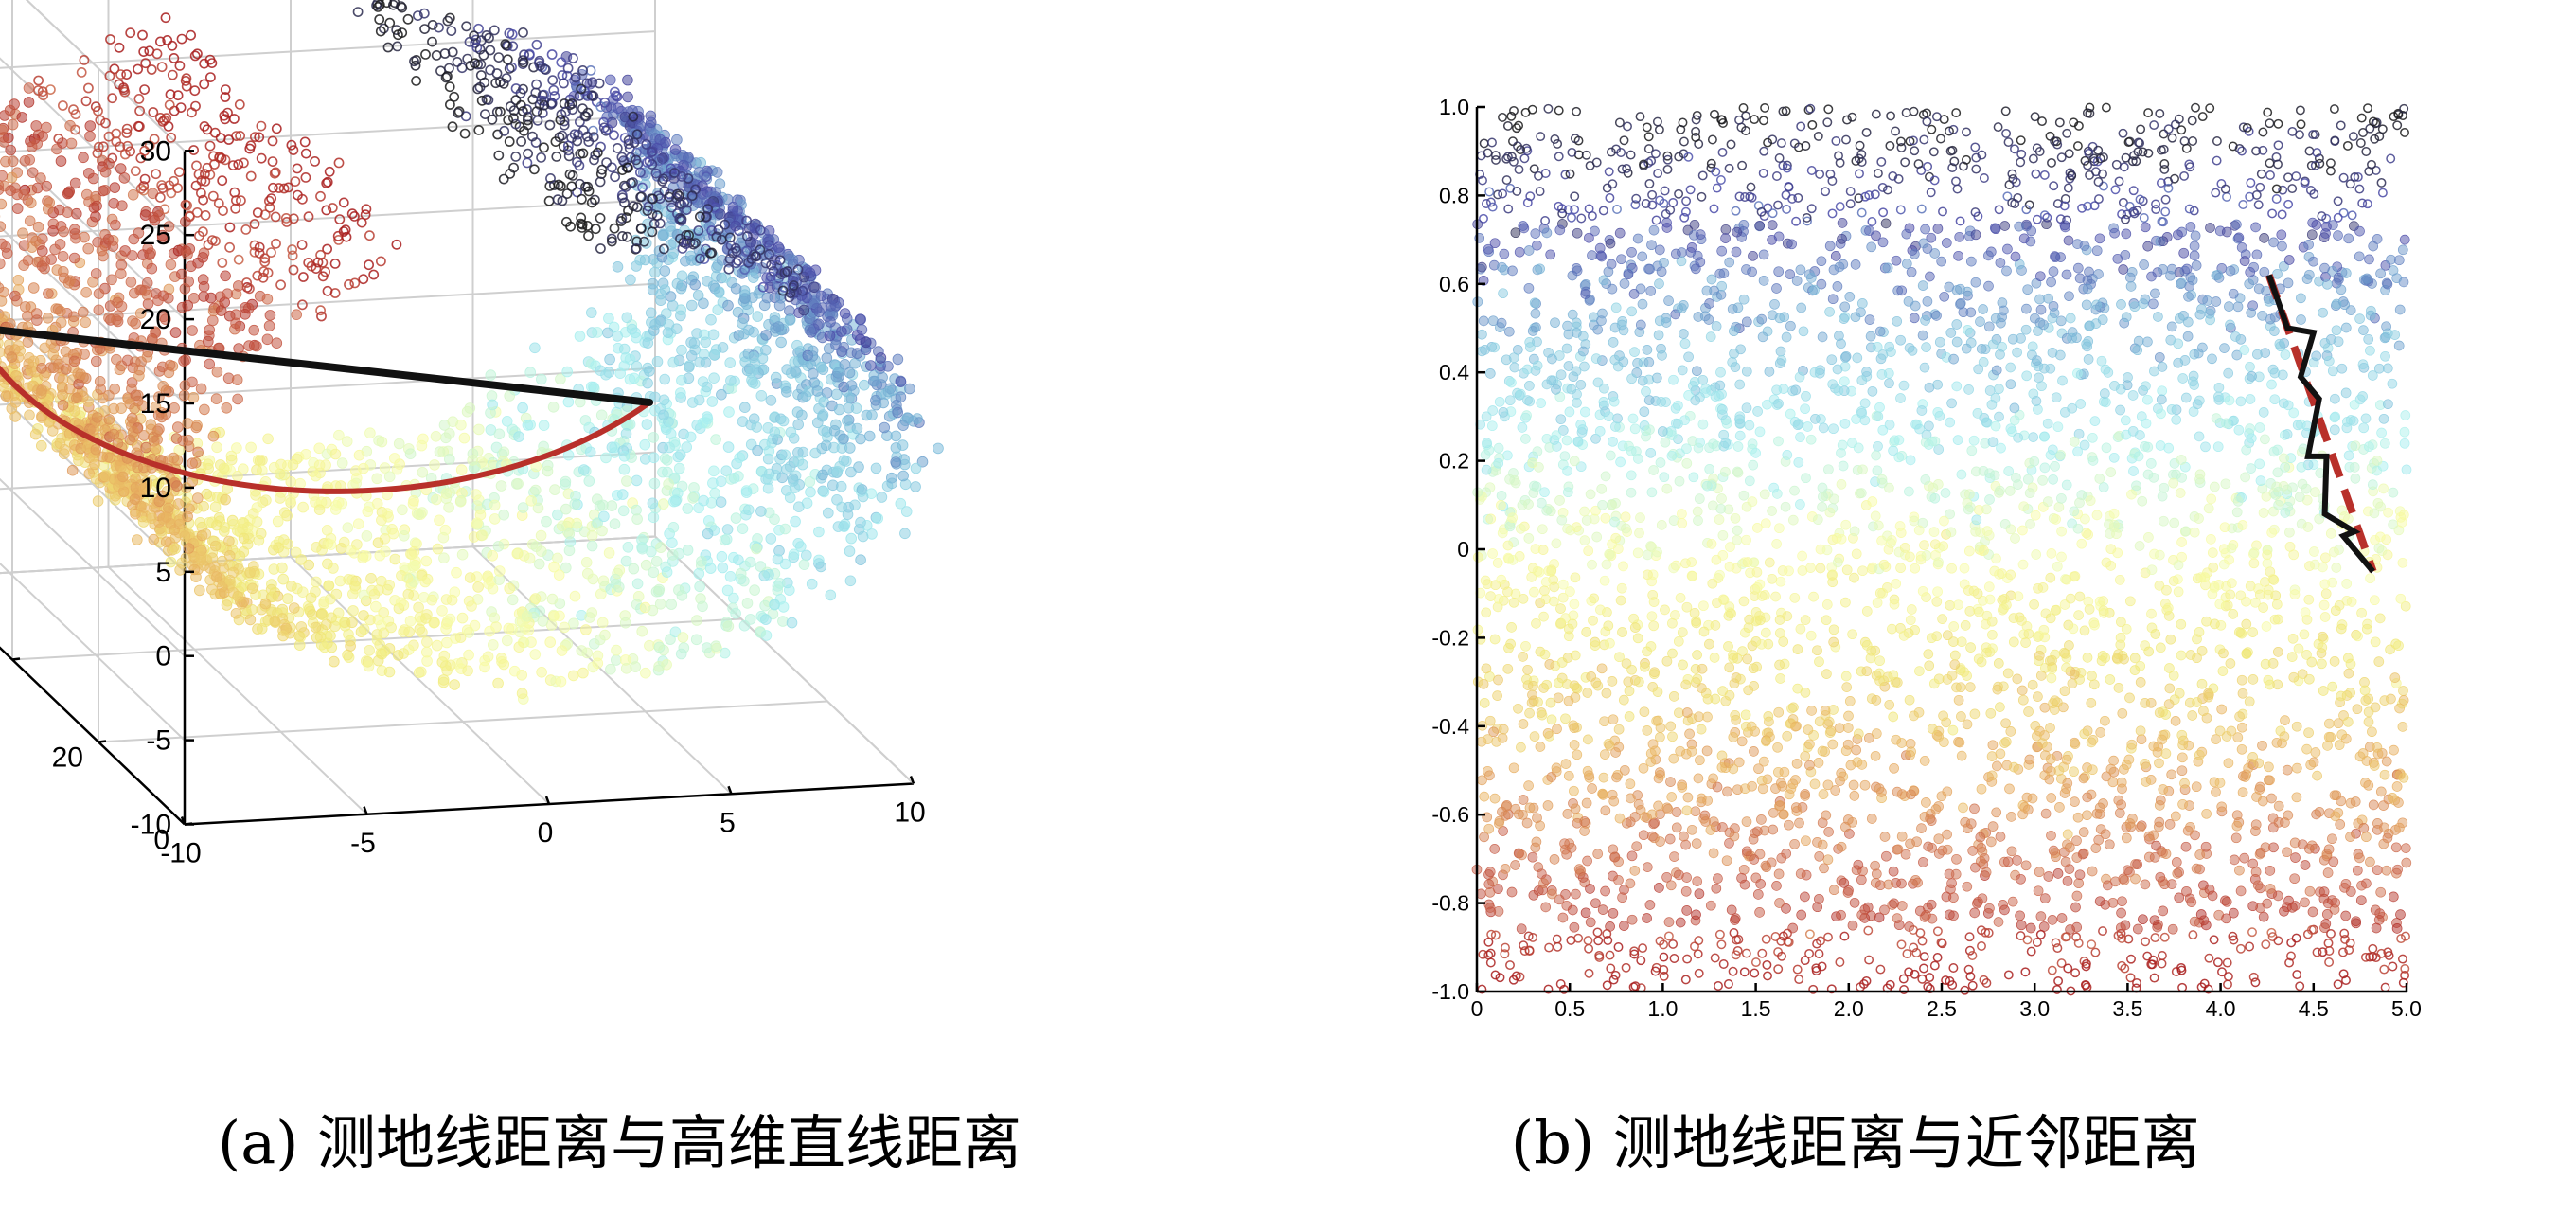 This screenshot has width=2576, height=1216. What do you see at coordinates (363, 843) in the screenshot?
I see `x-tick-label: -5` at bounding box center [363, 843].